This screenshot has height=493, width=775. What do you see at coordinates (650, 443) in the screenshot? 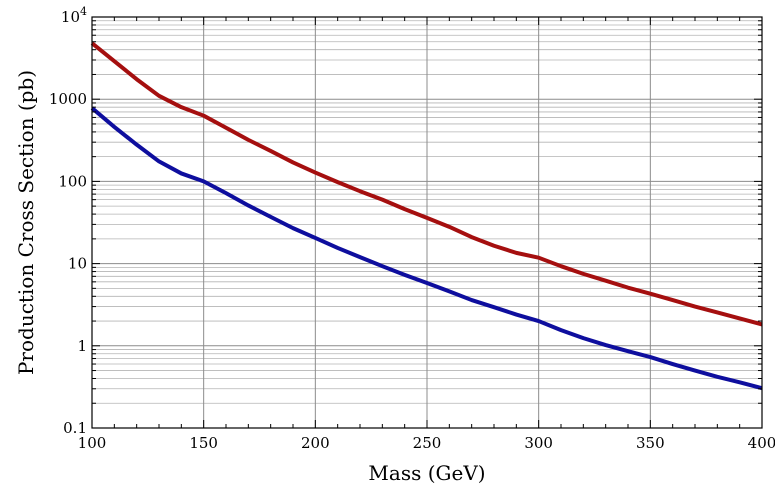
I see `x-tick-label: 350` at bounding box center [650, 443].